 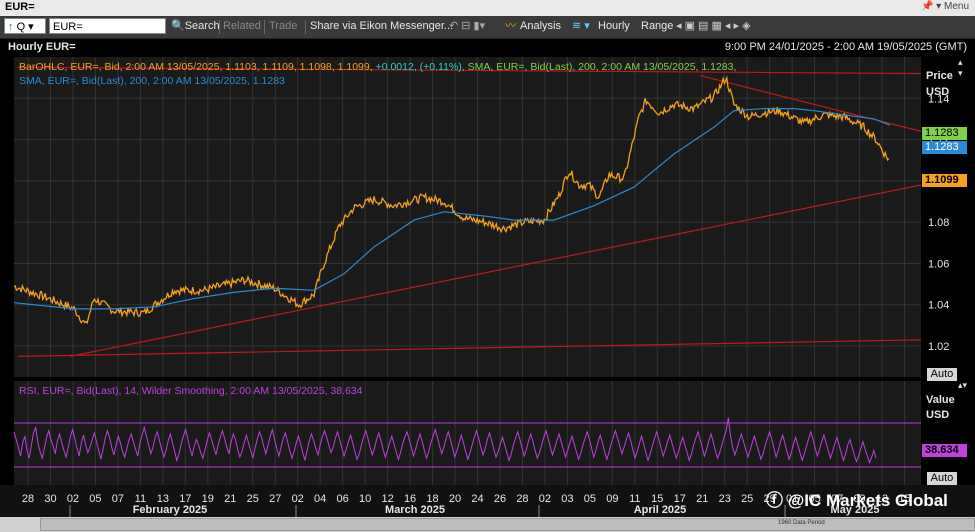 I want to click on x-tick-label: 18, so click(x=432, y=499).